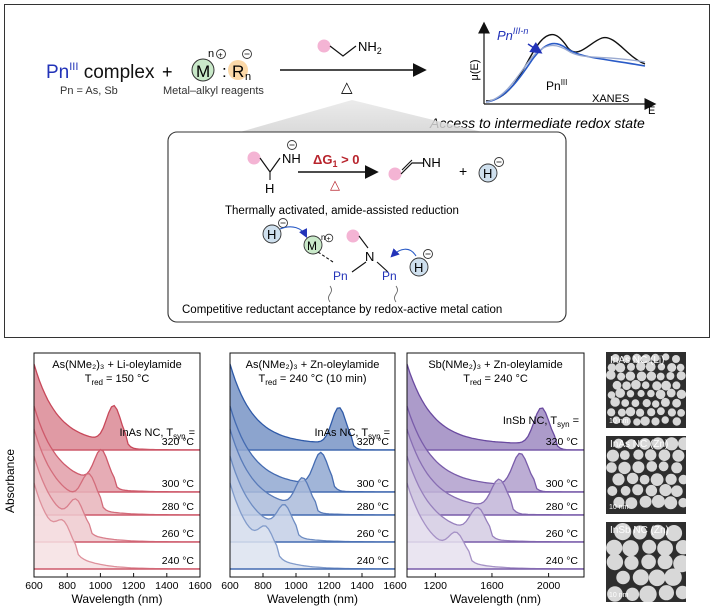 Image resolution: width=719 pixels, height=609 pixels. What do you see at coordinates (541, 422) in the screenshot?
I see `series-caption-3: InSb NC, Tsyn =` at bounding box center [541, 422].